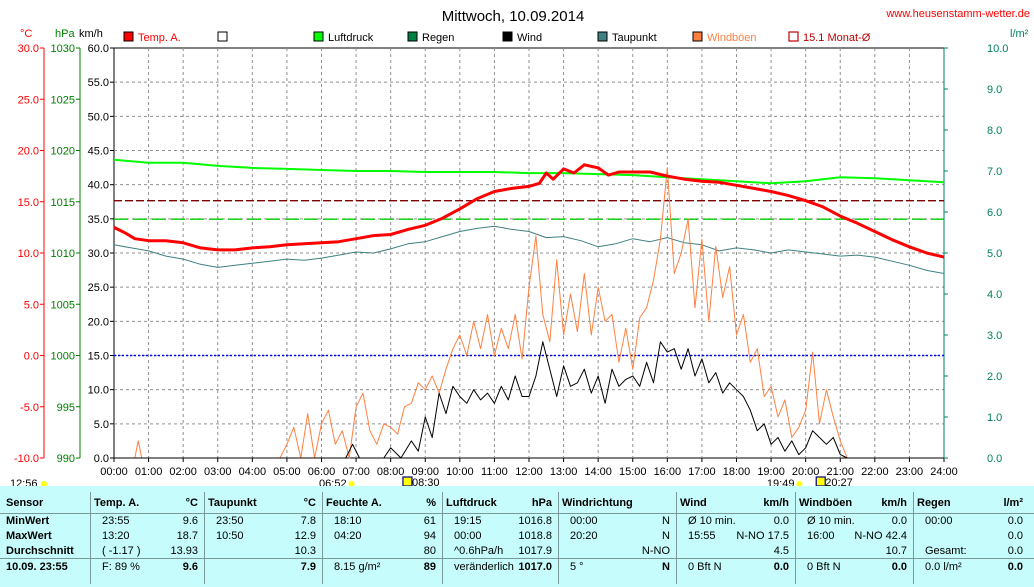 The image size is (1034, 587). Describe the element at coordinates (191, 503) in the screenshot. I see `column-unit: °C` at that location.